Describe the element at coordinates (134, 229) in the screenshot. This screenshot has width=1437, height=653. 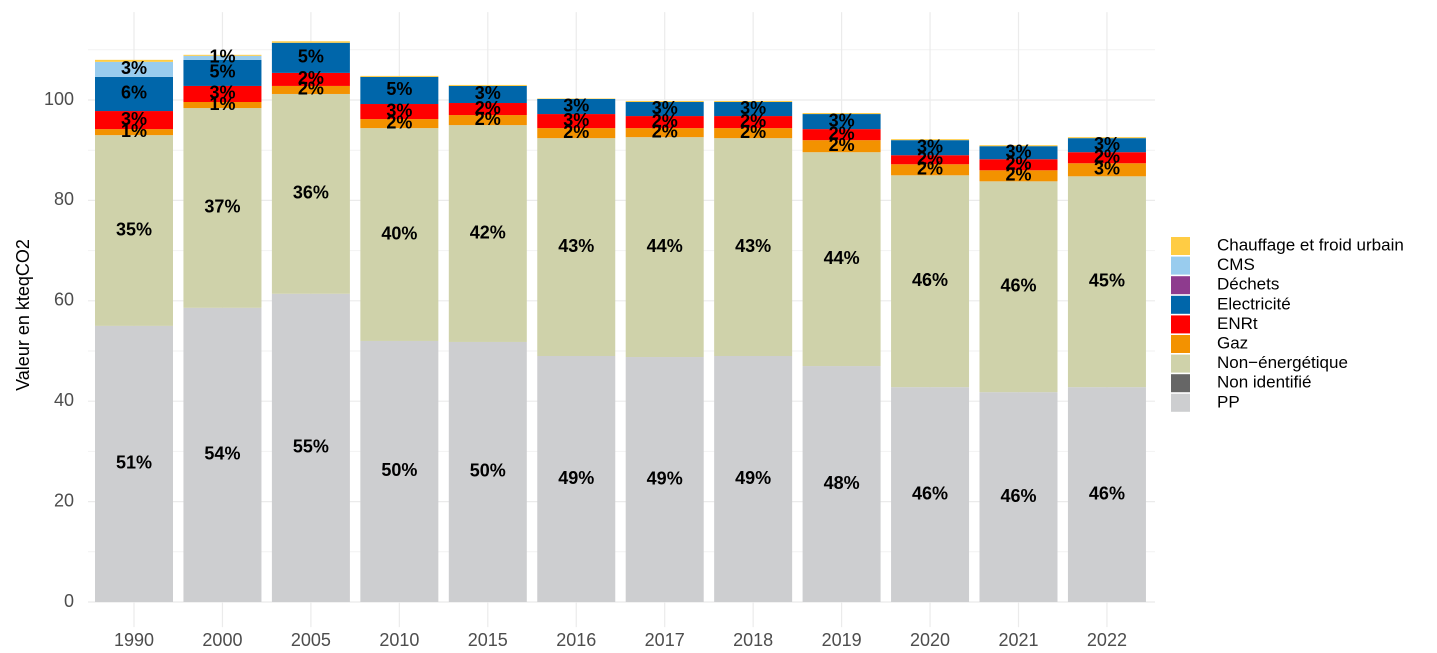
I see `value-label: 35%` at that location.